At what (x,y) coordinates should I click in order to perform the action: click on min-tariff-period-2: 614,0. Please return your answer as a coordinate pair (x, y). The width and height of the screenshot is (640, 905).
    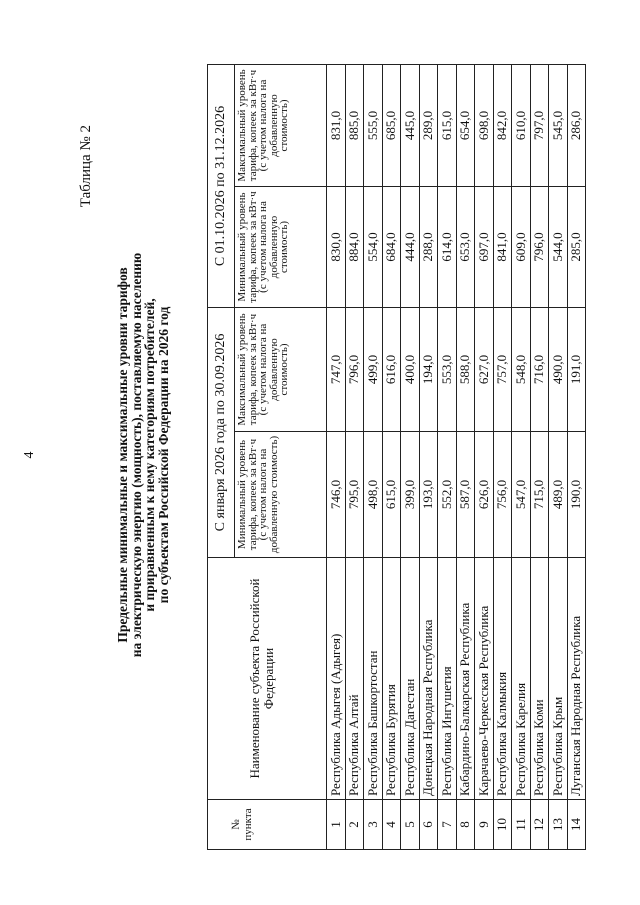
    Looking at the image, I should click on (446, 247).